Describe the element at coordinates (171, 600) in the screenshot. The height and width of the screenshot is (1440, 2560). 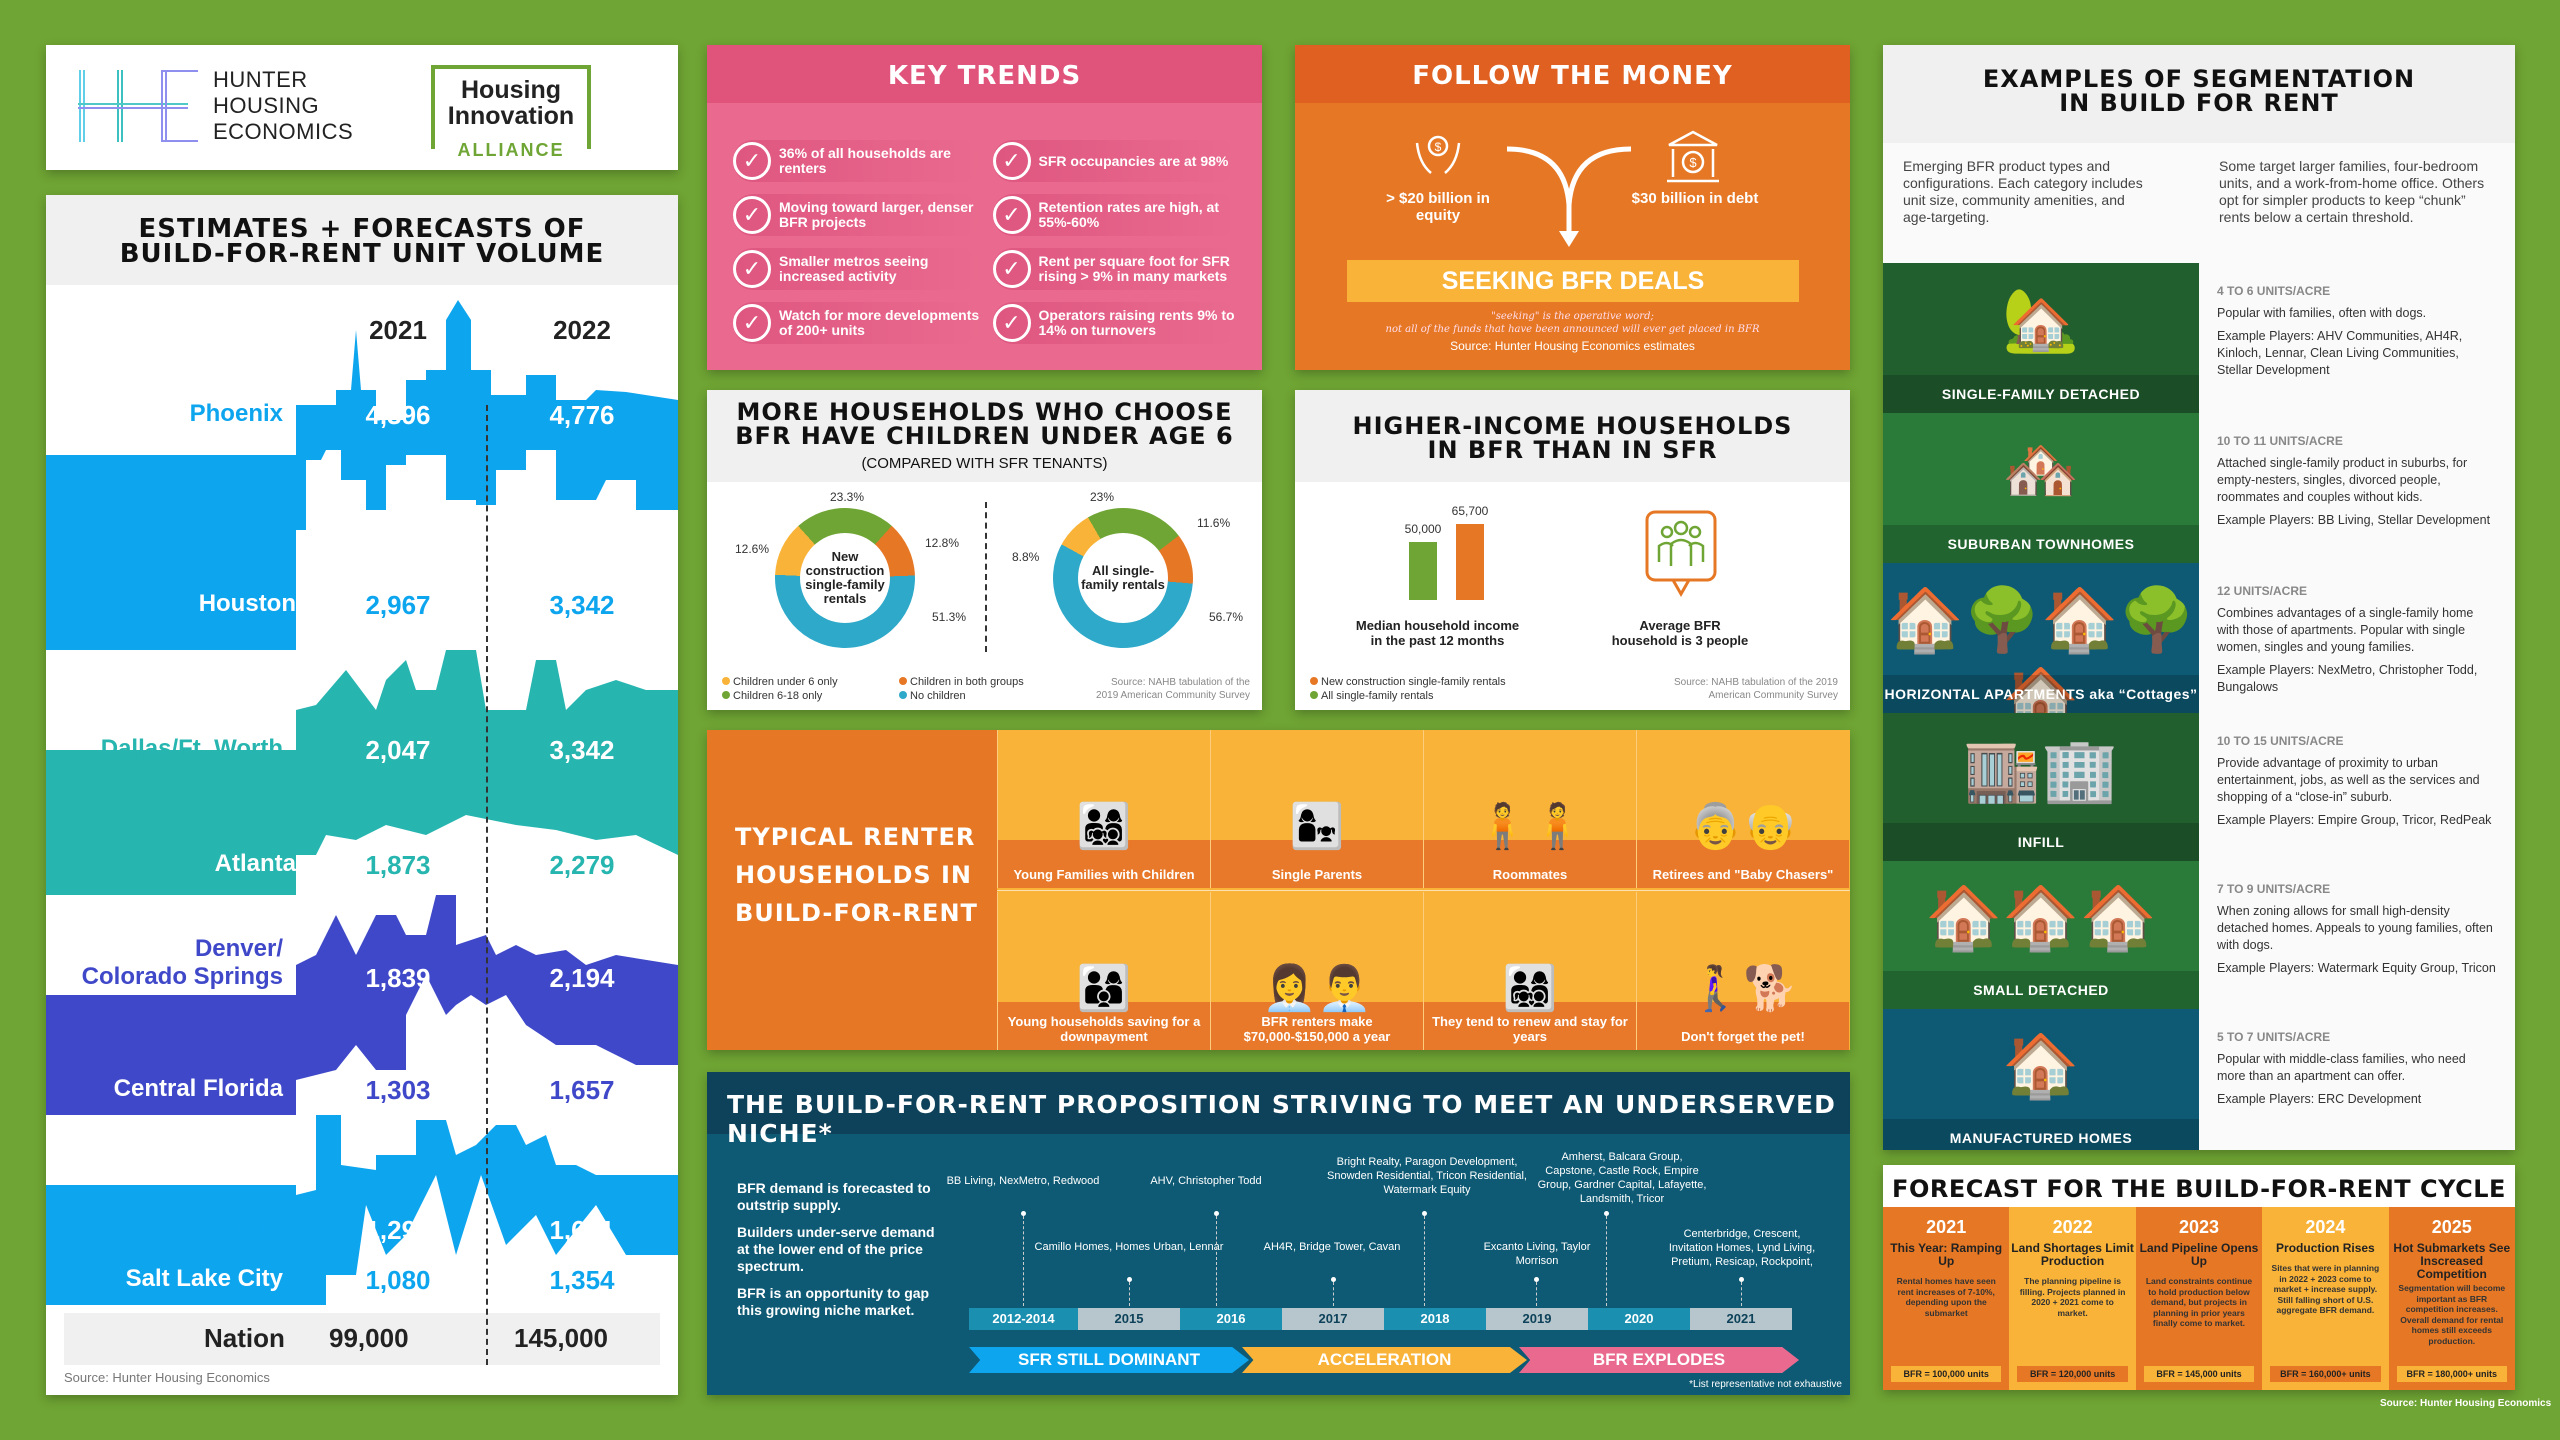
I see `houston-band` at that location.